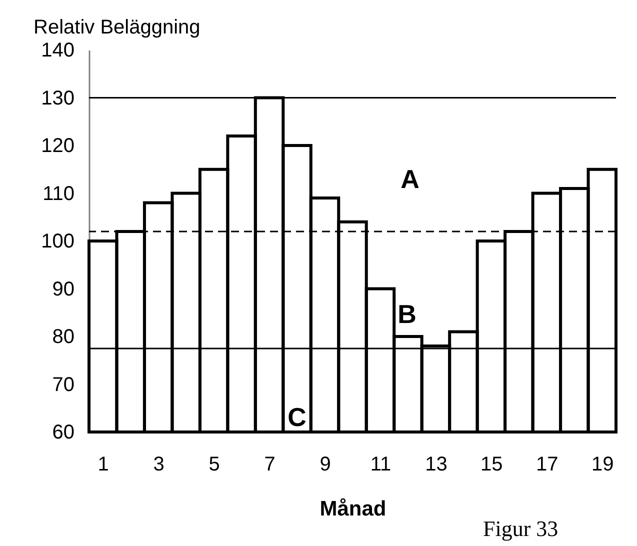 Image resolution: width=637 pixels, height=546 pixels. What do you see at coordinates (270, 465) in the screenshot?
I see `x-tick-label: 7` at bounding box center [270, 465].